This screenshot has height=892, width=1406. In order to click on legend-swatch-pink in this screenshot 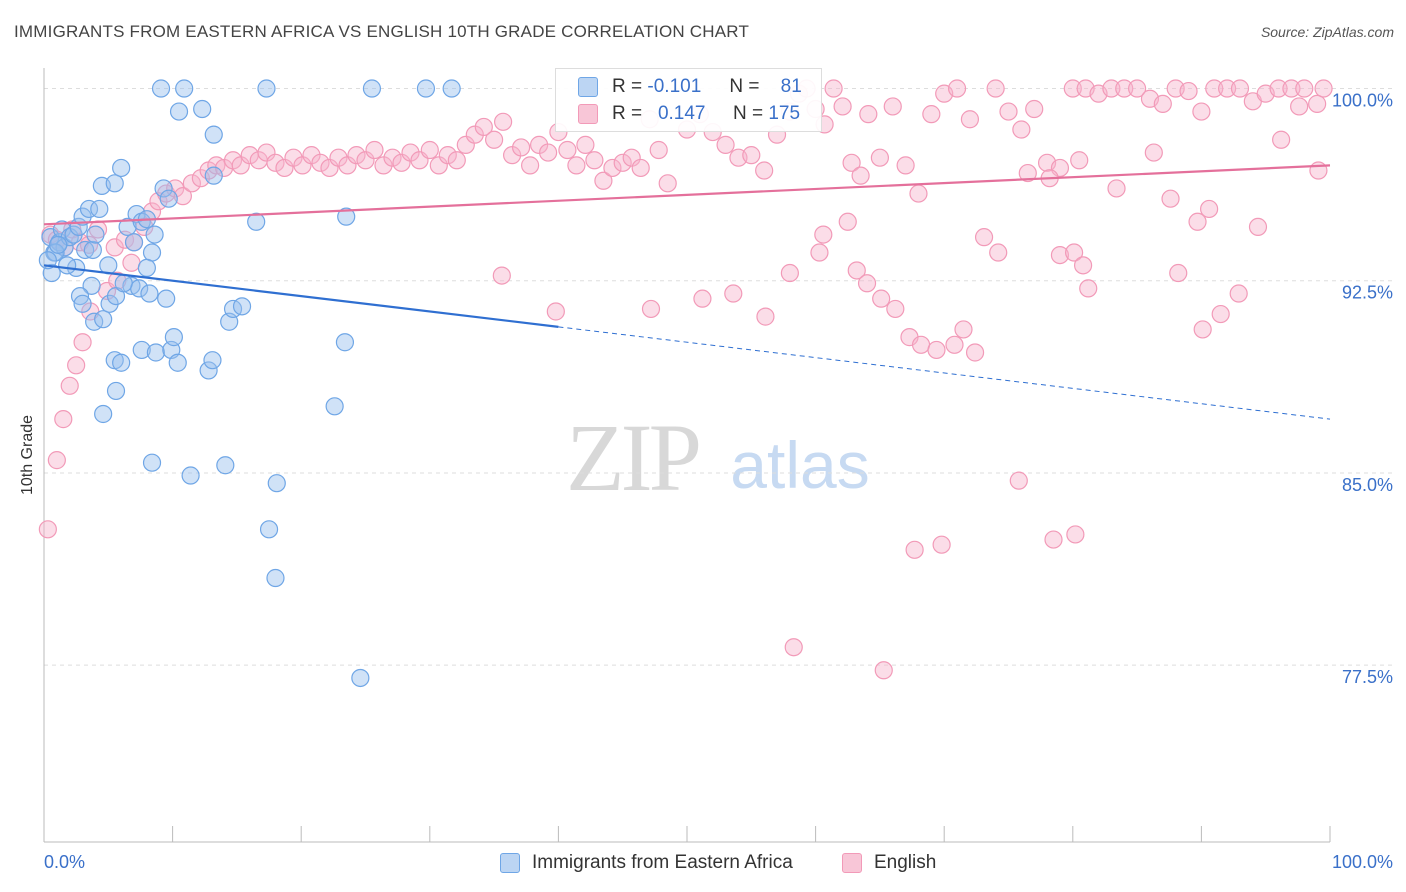, I will do `click(852, 863)`.